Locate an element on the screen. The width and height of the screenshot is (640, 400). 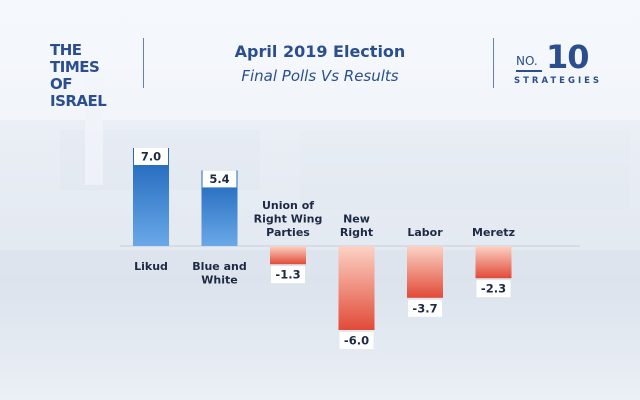
value-label-4: -3.7 is located at coordinates (424, 308).